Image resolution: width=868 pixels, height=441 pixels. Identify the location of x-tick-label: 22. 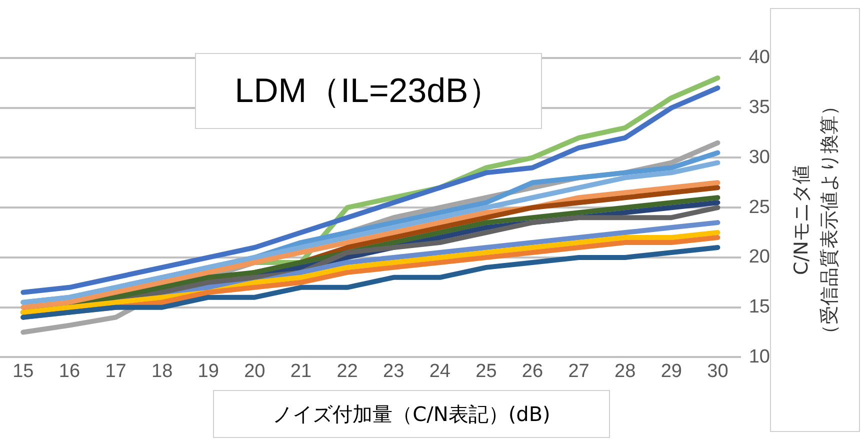
(347, 371).